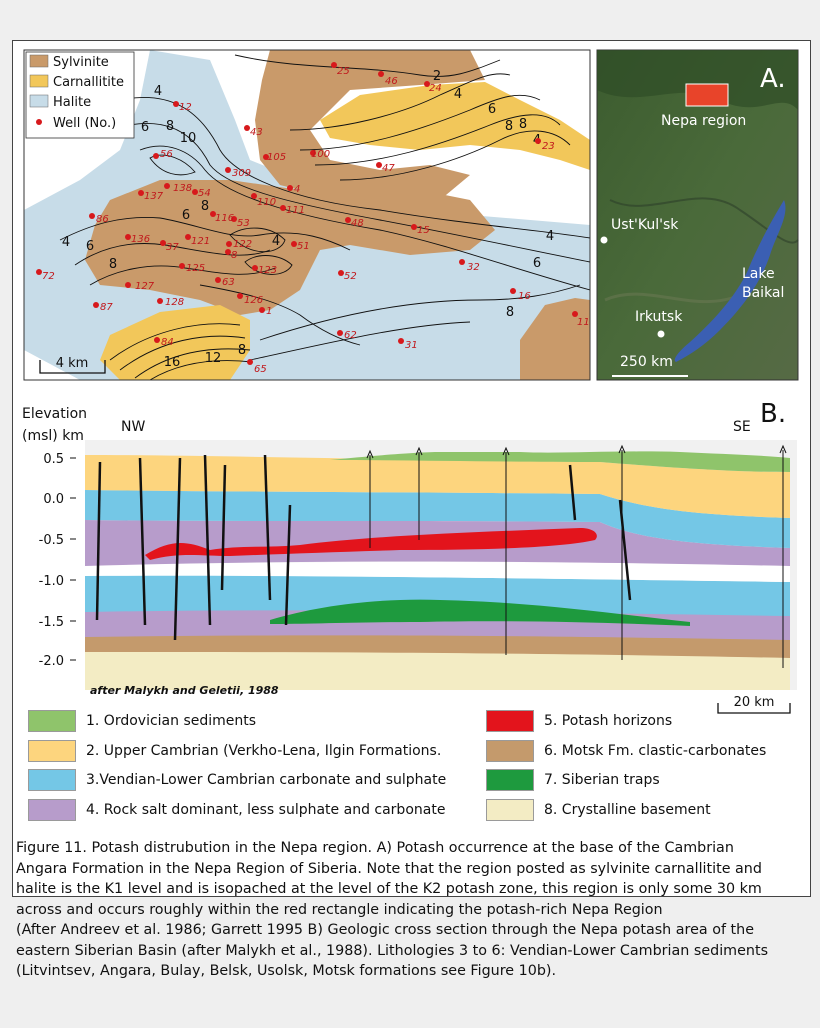 The height and width of the screenshot is (1028, 820). What do you see at coordinates (224, 218) in the screenshot?
I see `svg-text: 116` at bounding box center [224, 218].